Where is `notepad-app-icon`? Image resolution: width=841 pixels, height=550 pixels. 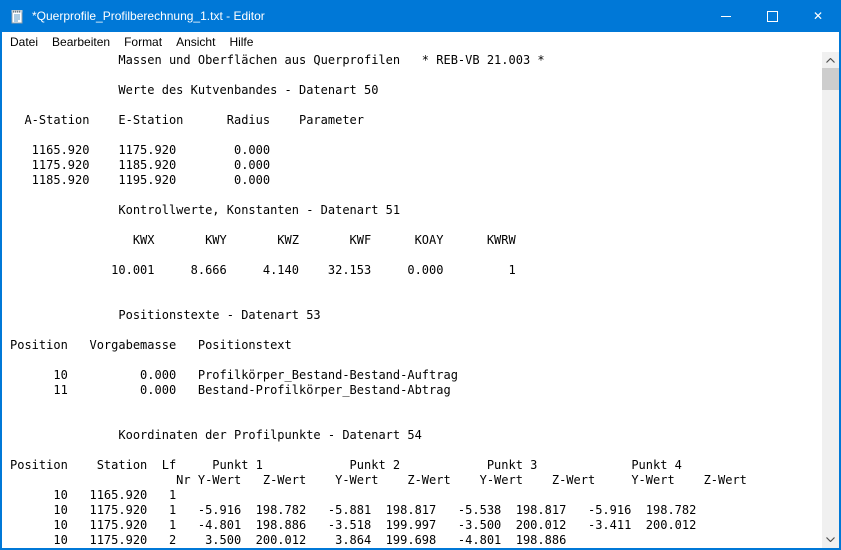
notepad-app-icon is located at coordinates (17, 16).